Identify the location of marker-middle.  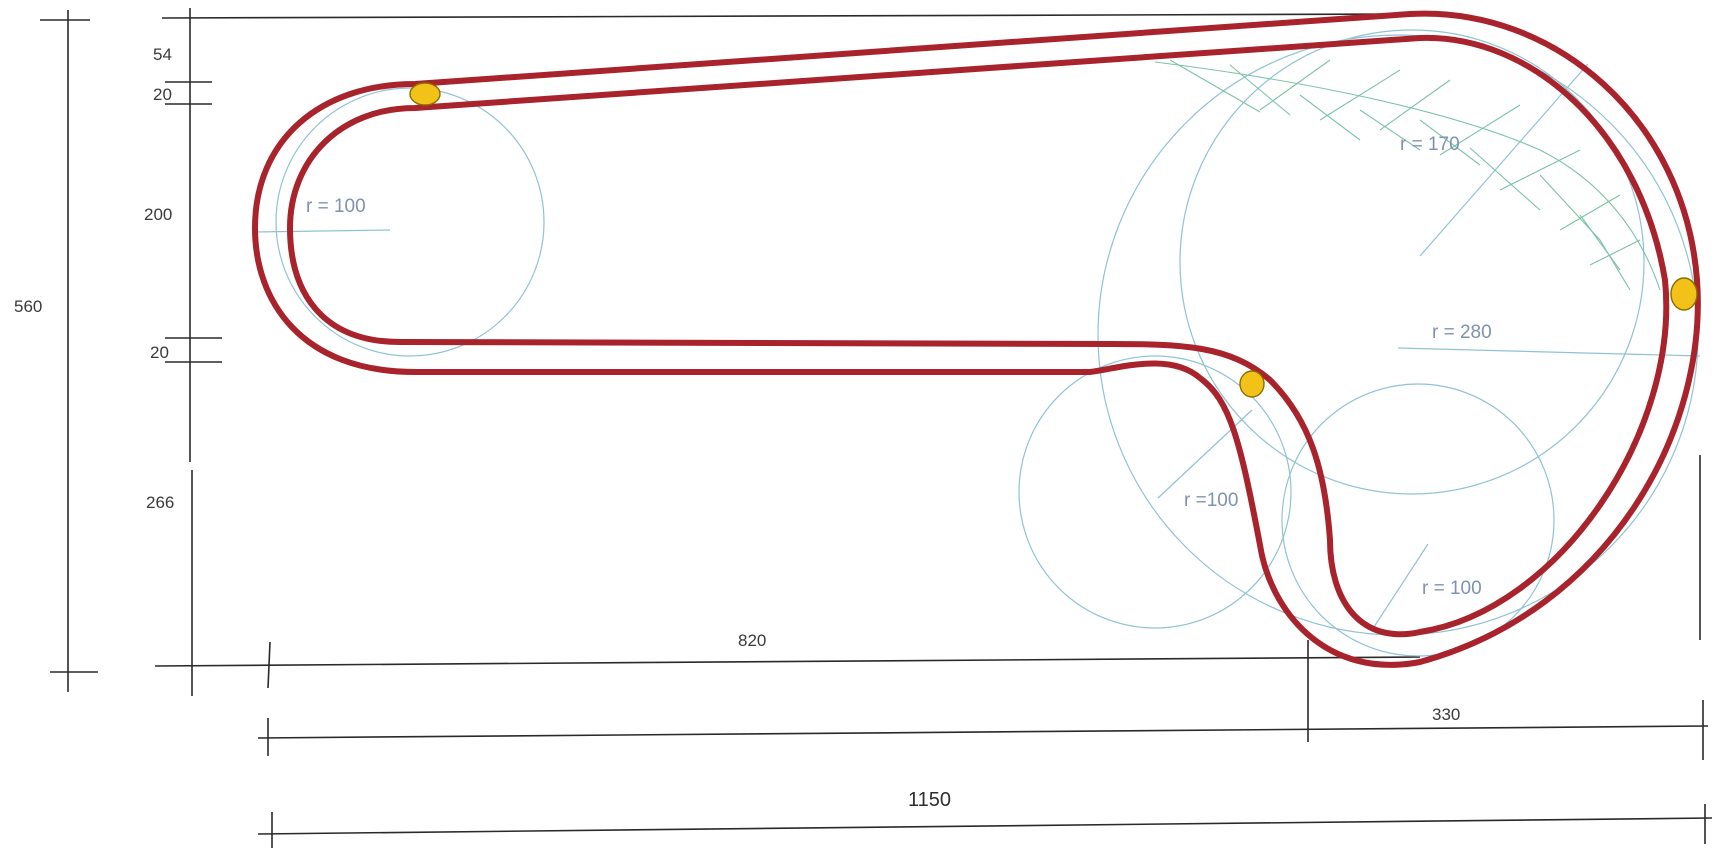
(1252, 384).